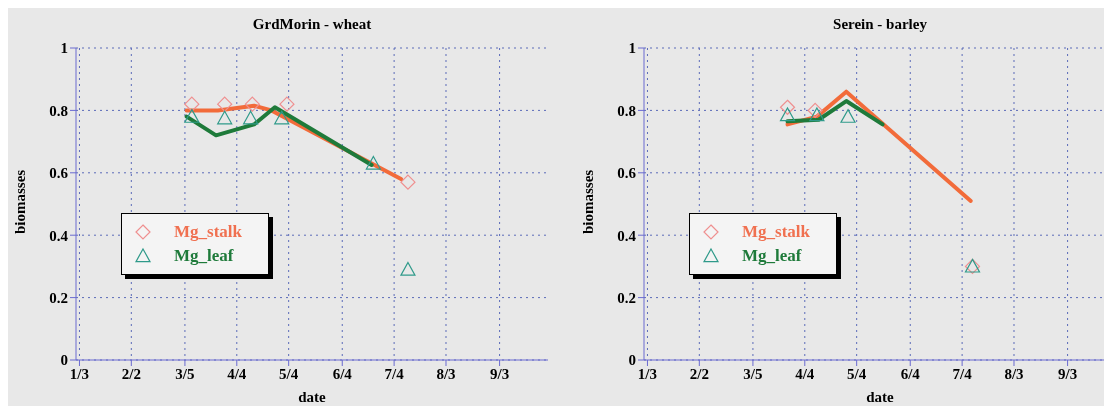 The image size is (1112, 412). Describe the element at coordinates (880, 24) in the screenshot. I see `chart-title: Serein - barley` at that location.